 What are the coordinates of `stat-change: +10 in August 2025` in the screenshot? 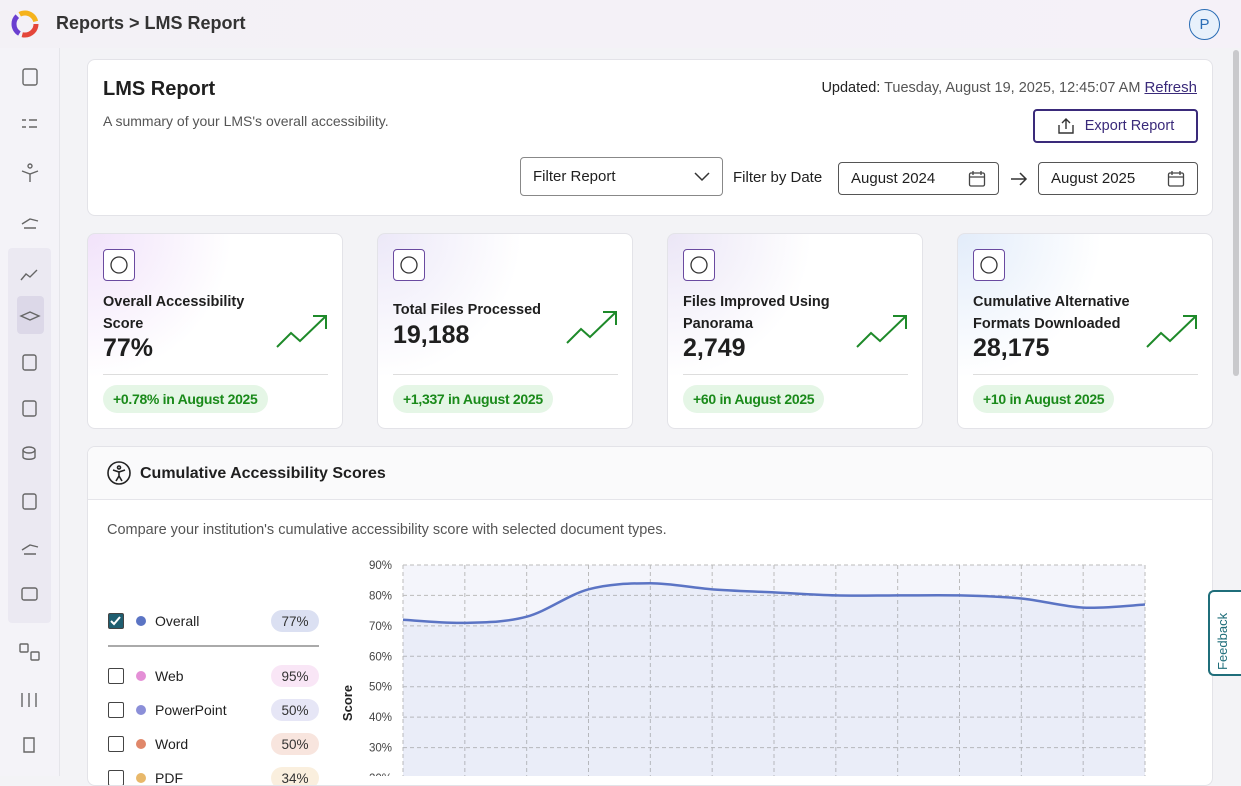 It's located at (1044, 399).